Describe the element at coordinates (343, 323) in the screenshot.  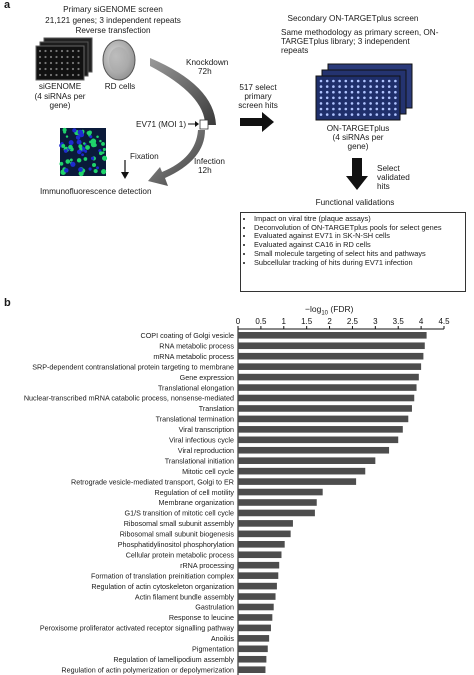
I see `x-axis: 0 0.5 1 1.5 2 2.5 3 3.5 4 4.5` at that location.